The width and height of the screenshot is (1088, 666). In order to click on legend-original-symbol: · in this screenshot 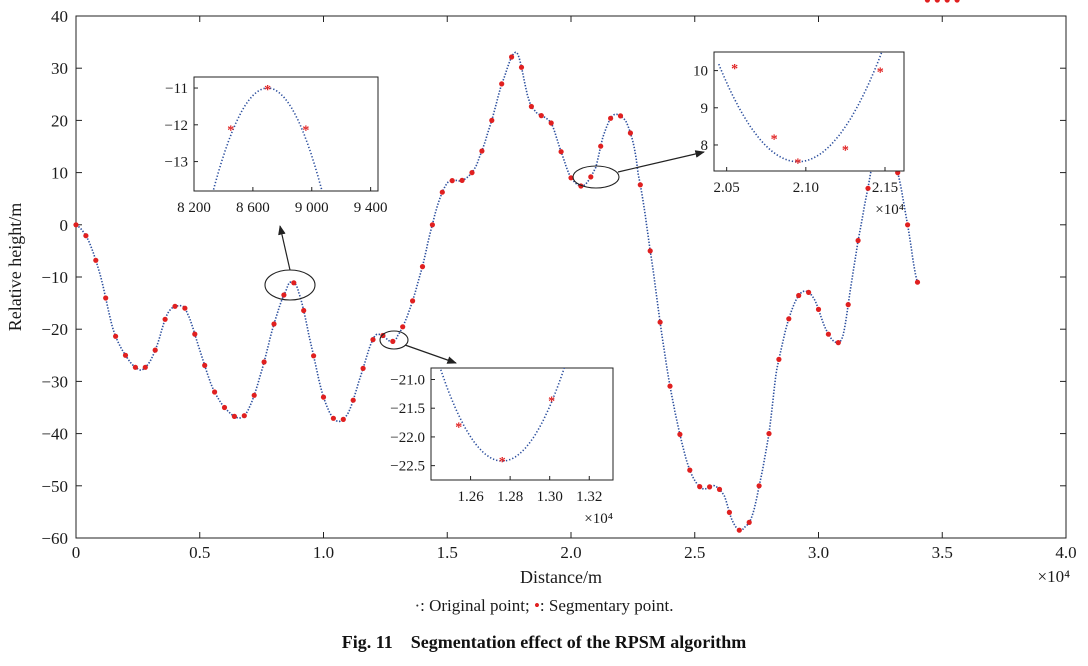, I will do `click(417, 605)`.